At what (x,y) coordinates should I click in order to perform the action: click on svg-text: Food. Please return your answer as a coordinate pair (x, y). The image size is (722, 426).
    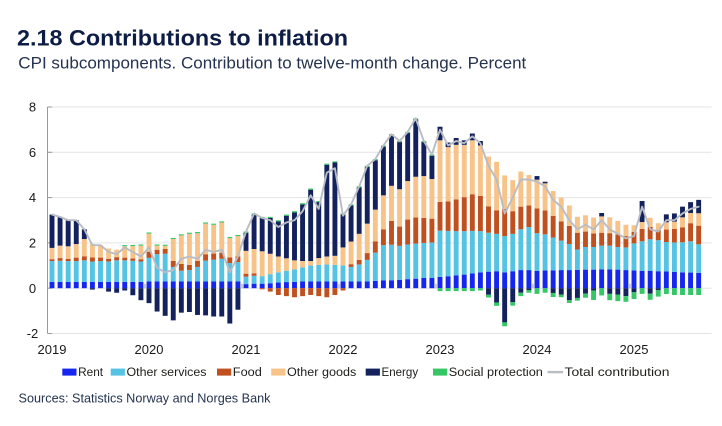
    Looking at the image, I should click on (247, 372).